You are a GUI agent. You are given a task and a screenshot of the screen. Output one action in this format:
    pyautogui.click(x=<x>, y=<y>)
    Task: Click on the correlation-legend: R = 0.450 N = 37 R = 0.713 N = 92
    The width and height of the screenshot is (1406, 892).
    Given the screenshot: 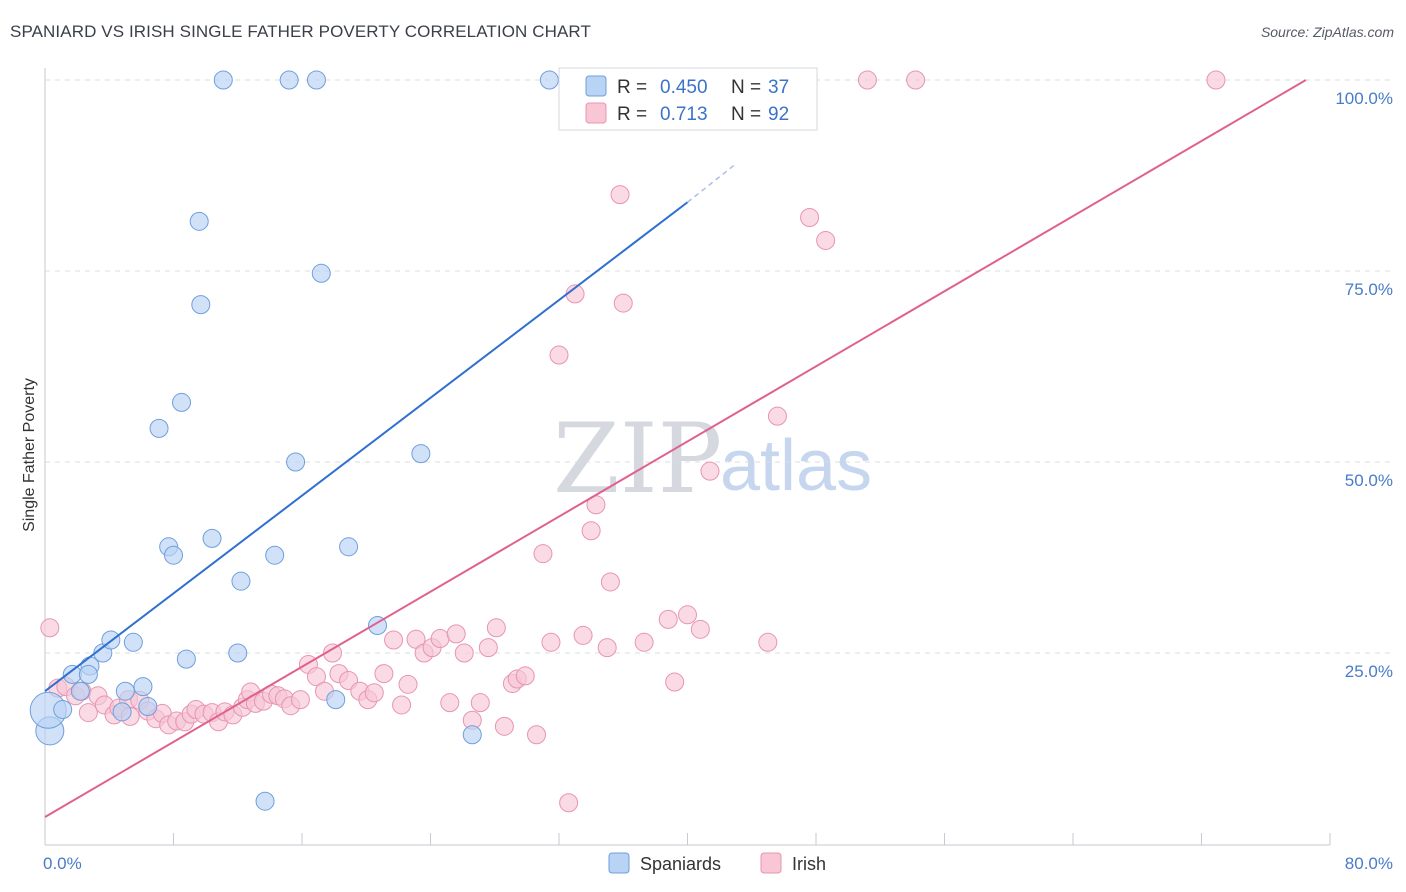 What is the action you would take?
    pyautogui.click(x=688, y=99)
    